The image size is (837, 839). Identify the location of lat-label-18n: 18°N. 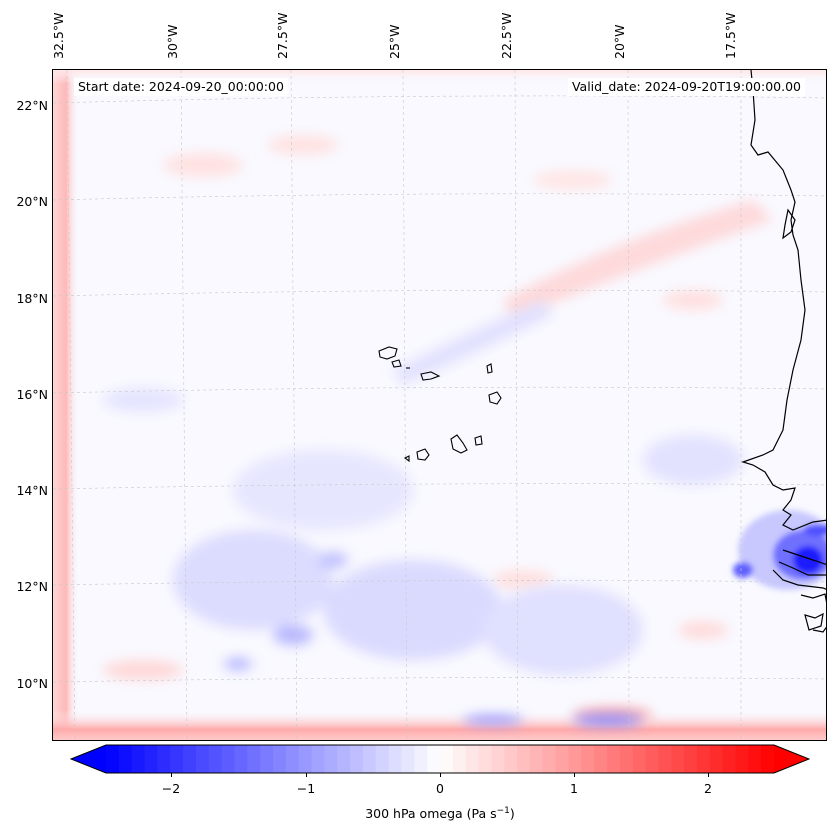
(32, 298).